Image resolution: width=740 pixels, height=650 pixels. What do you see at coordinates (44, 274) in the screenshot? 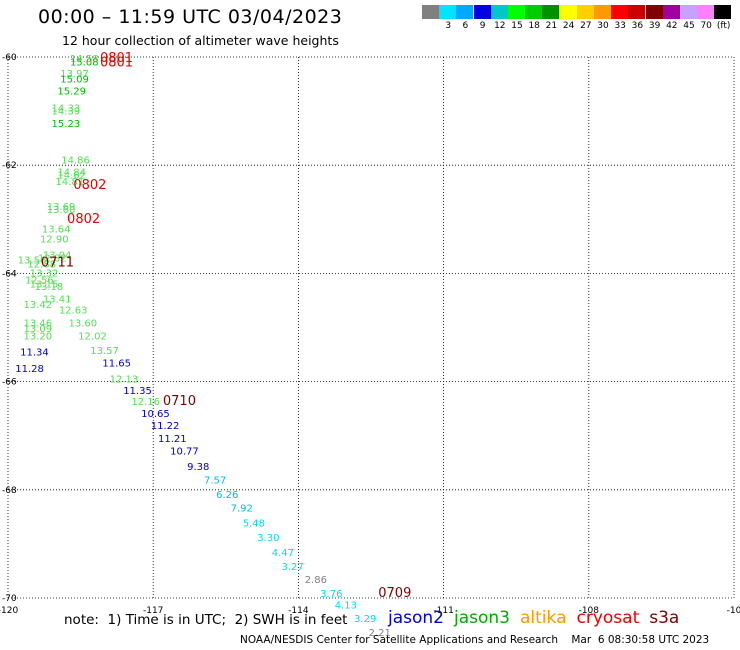
I see `wave-height-label: 13.32` at bounding box center [44, 274].